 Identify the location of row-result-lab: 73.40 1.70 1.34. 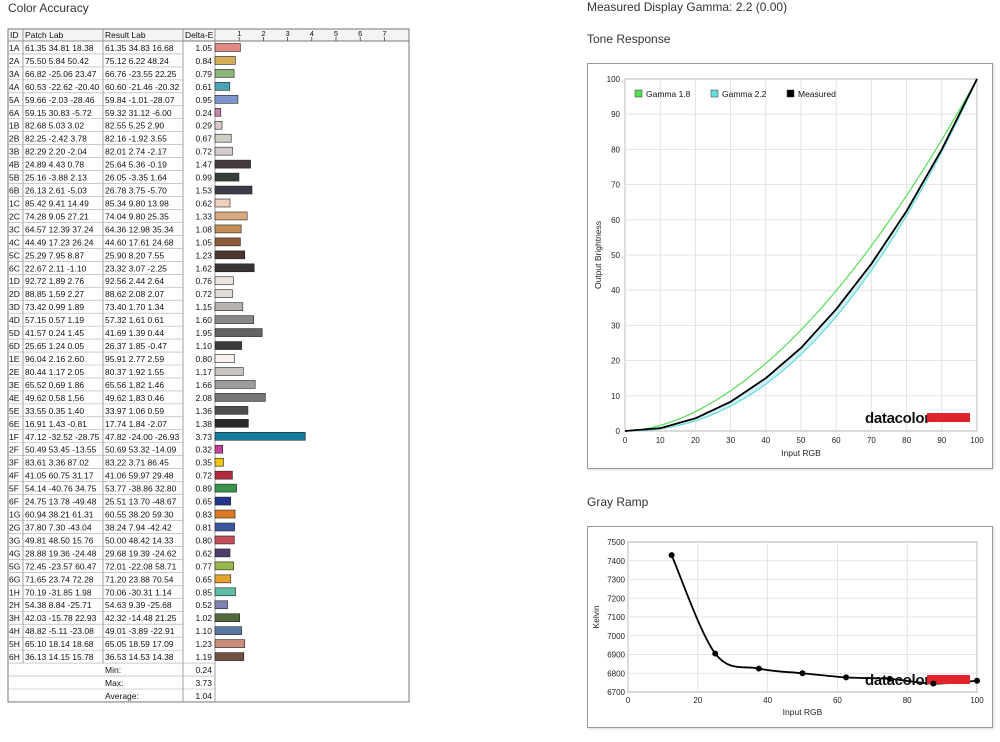
(134, 307).